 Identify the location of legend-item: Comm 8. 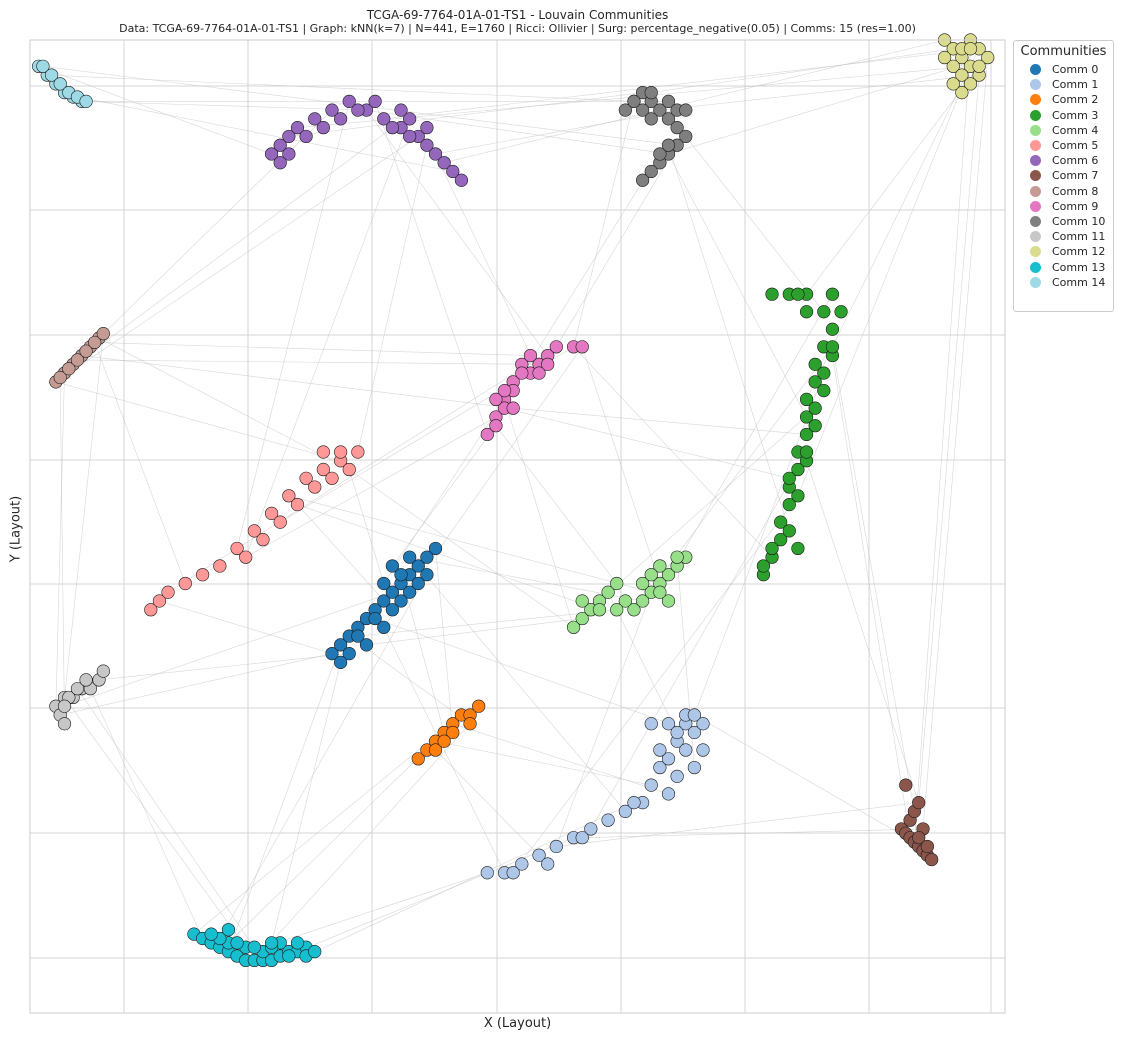
(1063, 191).